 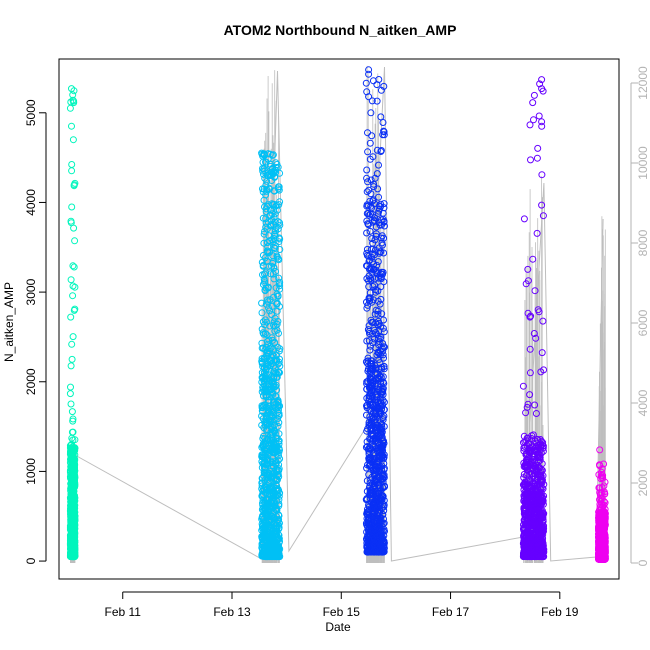 I want to click on chart-title: ATOM2 Northbound N_aitken_AMP, so click(x=340, y=30).